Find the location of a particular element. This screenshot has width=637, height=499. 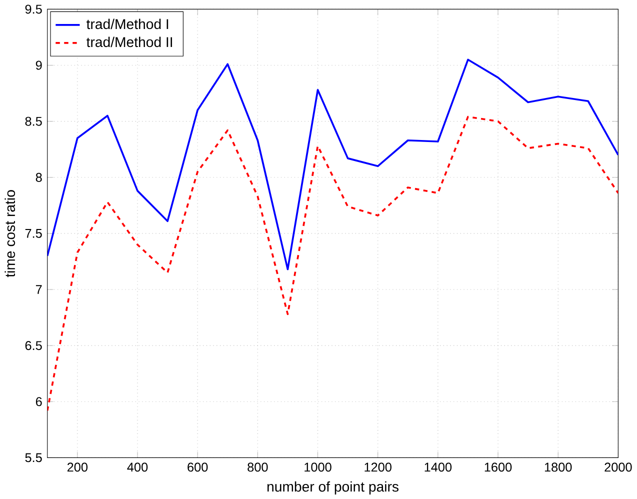

x-tick-label: 200 is located at coordinates (77, 467).